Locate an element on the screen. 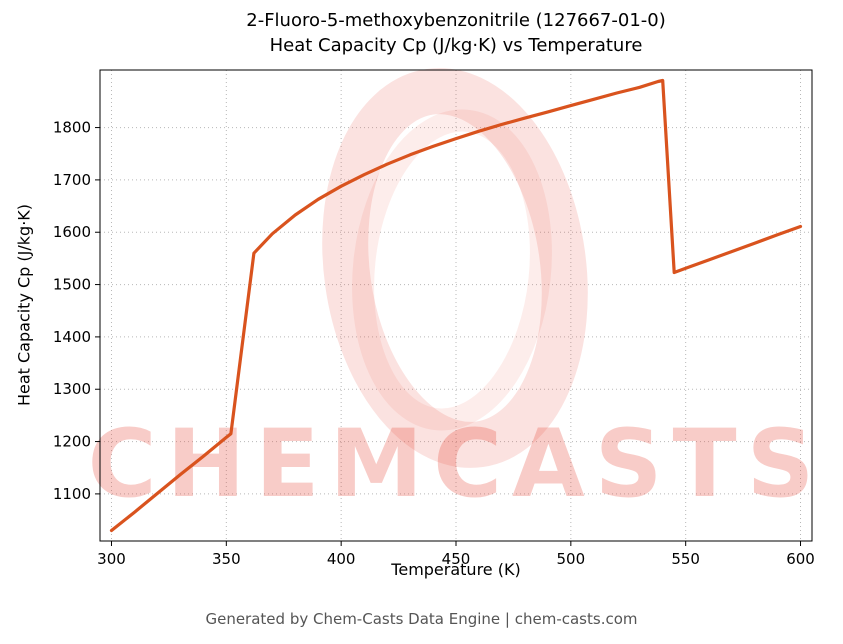 This screenshot has height=644, width=843. x-tick-label: 300 is located at coordinates (111, 559).